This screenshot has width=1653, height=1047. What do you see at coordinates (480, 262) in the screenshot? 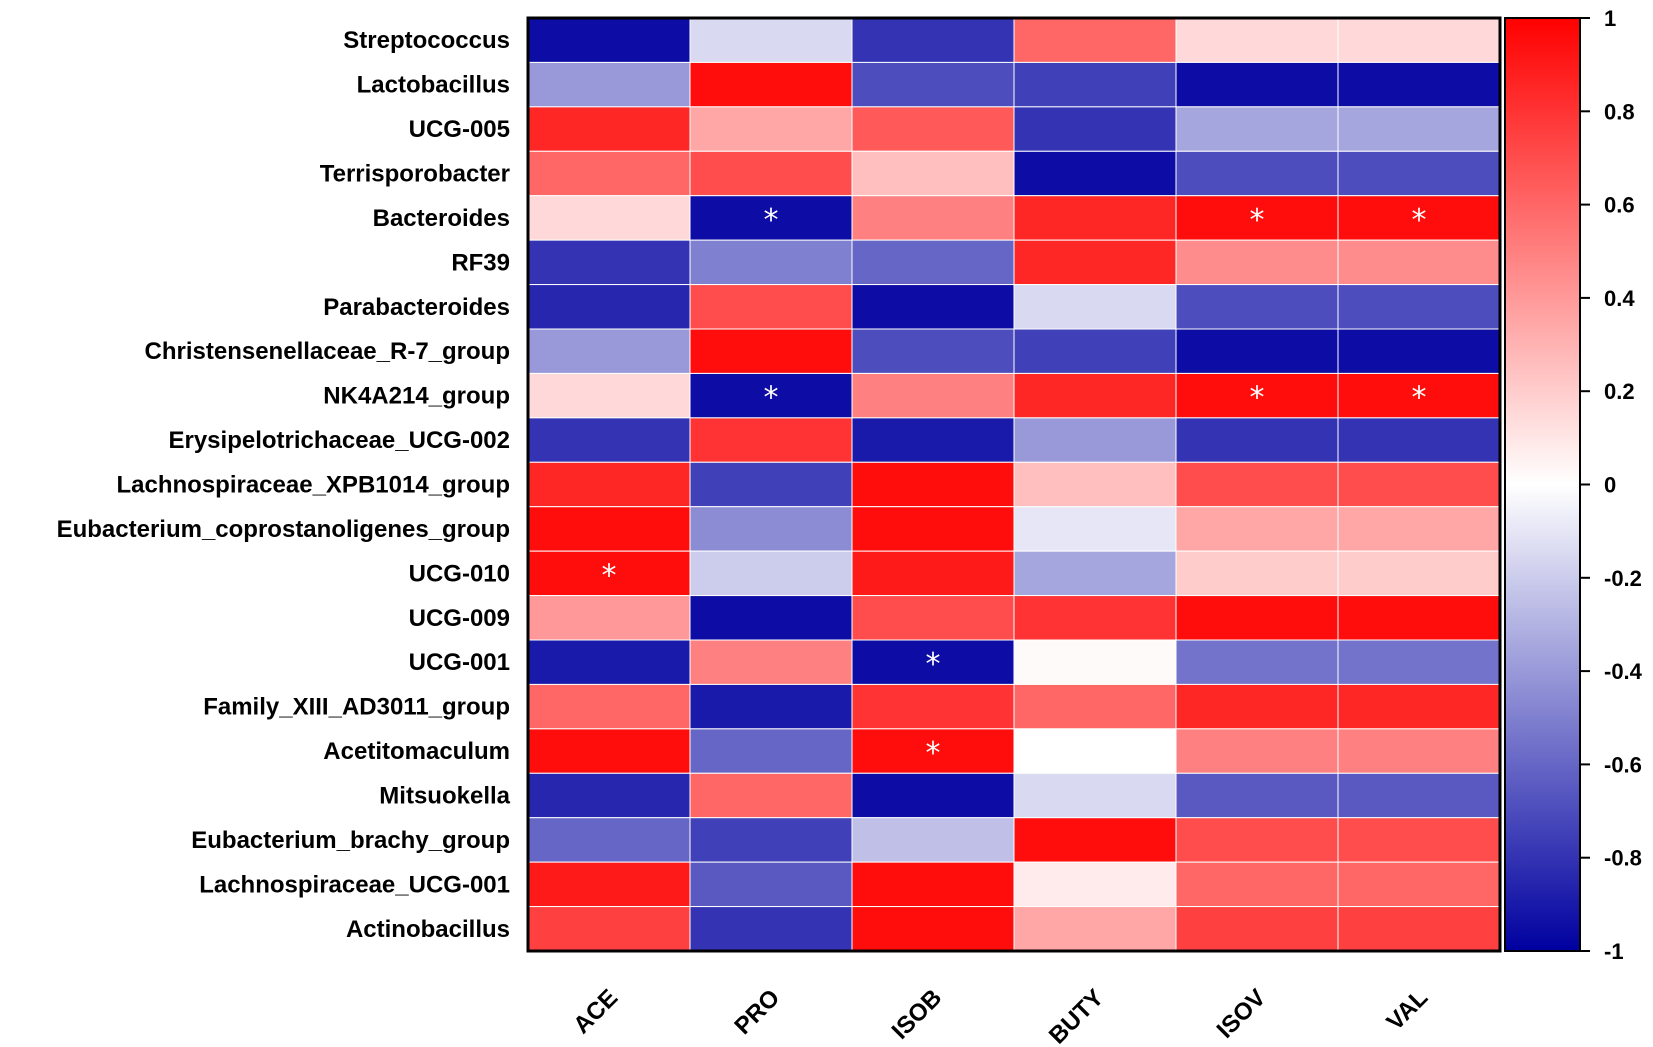
I see `row-label: RF39` at bounding box center [480, 262].